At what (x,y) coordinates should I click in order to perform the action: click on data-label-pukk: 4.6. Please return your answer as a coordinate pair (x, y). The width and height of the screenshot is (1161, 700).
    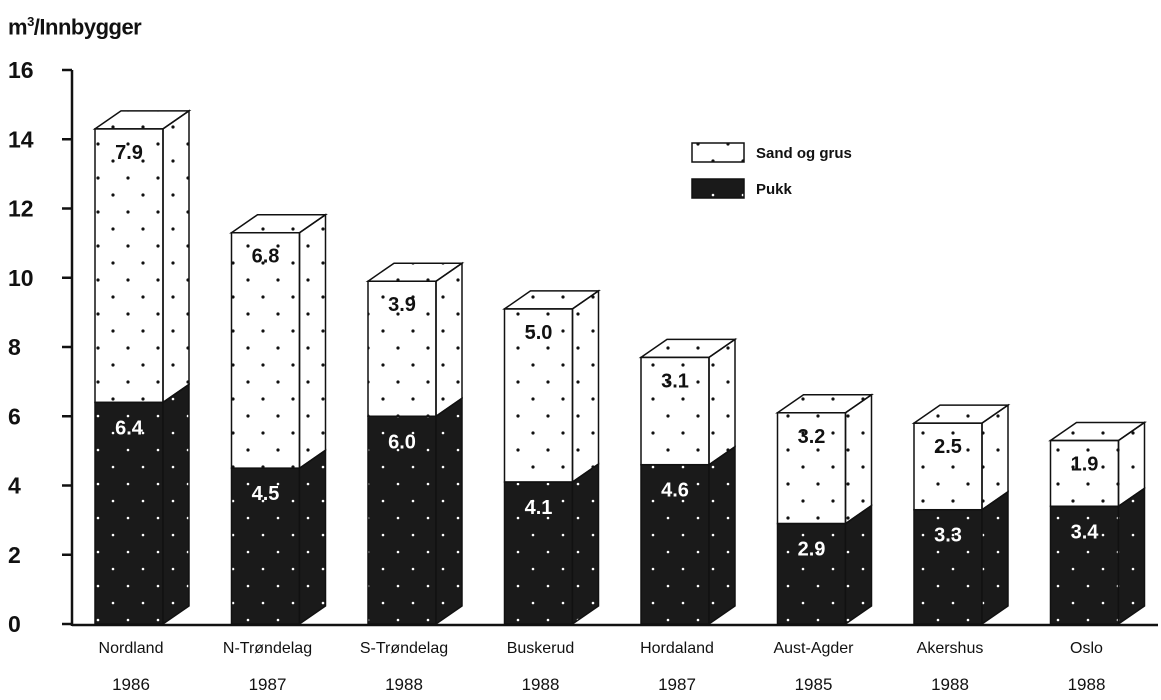
    Looking at the image, I should click on (675, 491).